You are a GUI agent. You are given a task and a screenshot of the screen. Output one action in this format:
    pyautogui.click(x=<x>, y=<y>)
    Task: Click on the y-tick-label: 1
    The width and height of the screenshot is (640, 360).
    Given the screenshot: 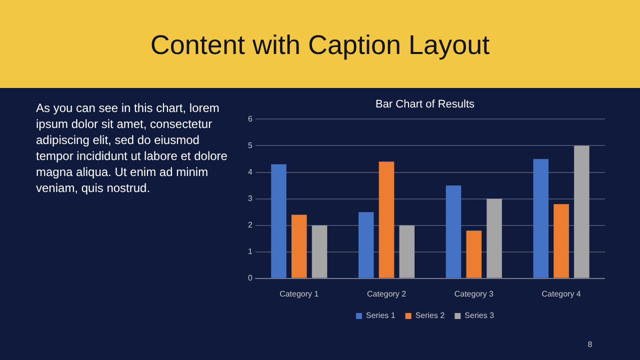 What is the action you would take?
    pyautogui.click(x=250, y=251)
    